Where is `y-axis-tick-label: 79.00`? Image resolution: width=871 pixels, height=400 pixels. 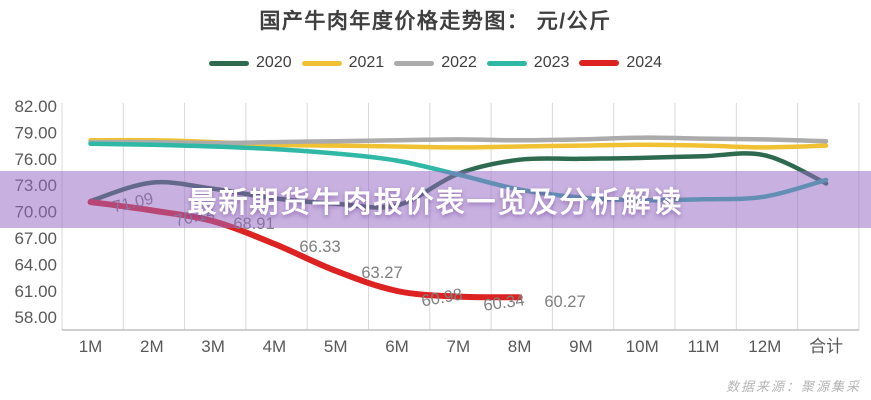 y-axis-tick-label: 79.00 is located at coordinates (35, 132).